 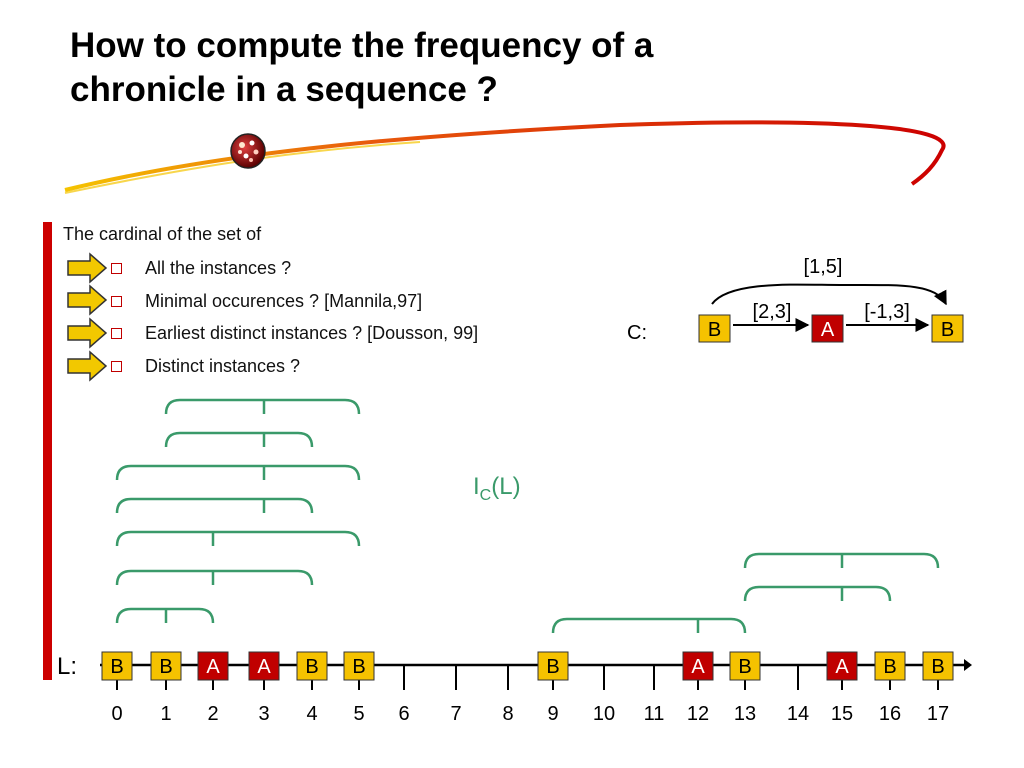 I want to click on timeline, so click(x=536, y=665).